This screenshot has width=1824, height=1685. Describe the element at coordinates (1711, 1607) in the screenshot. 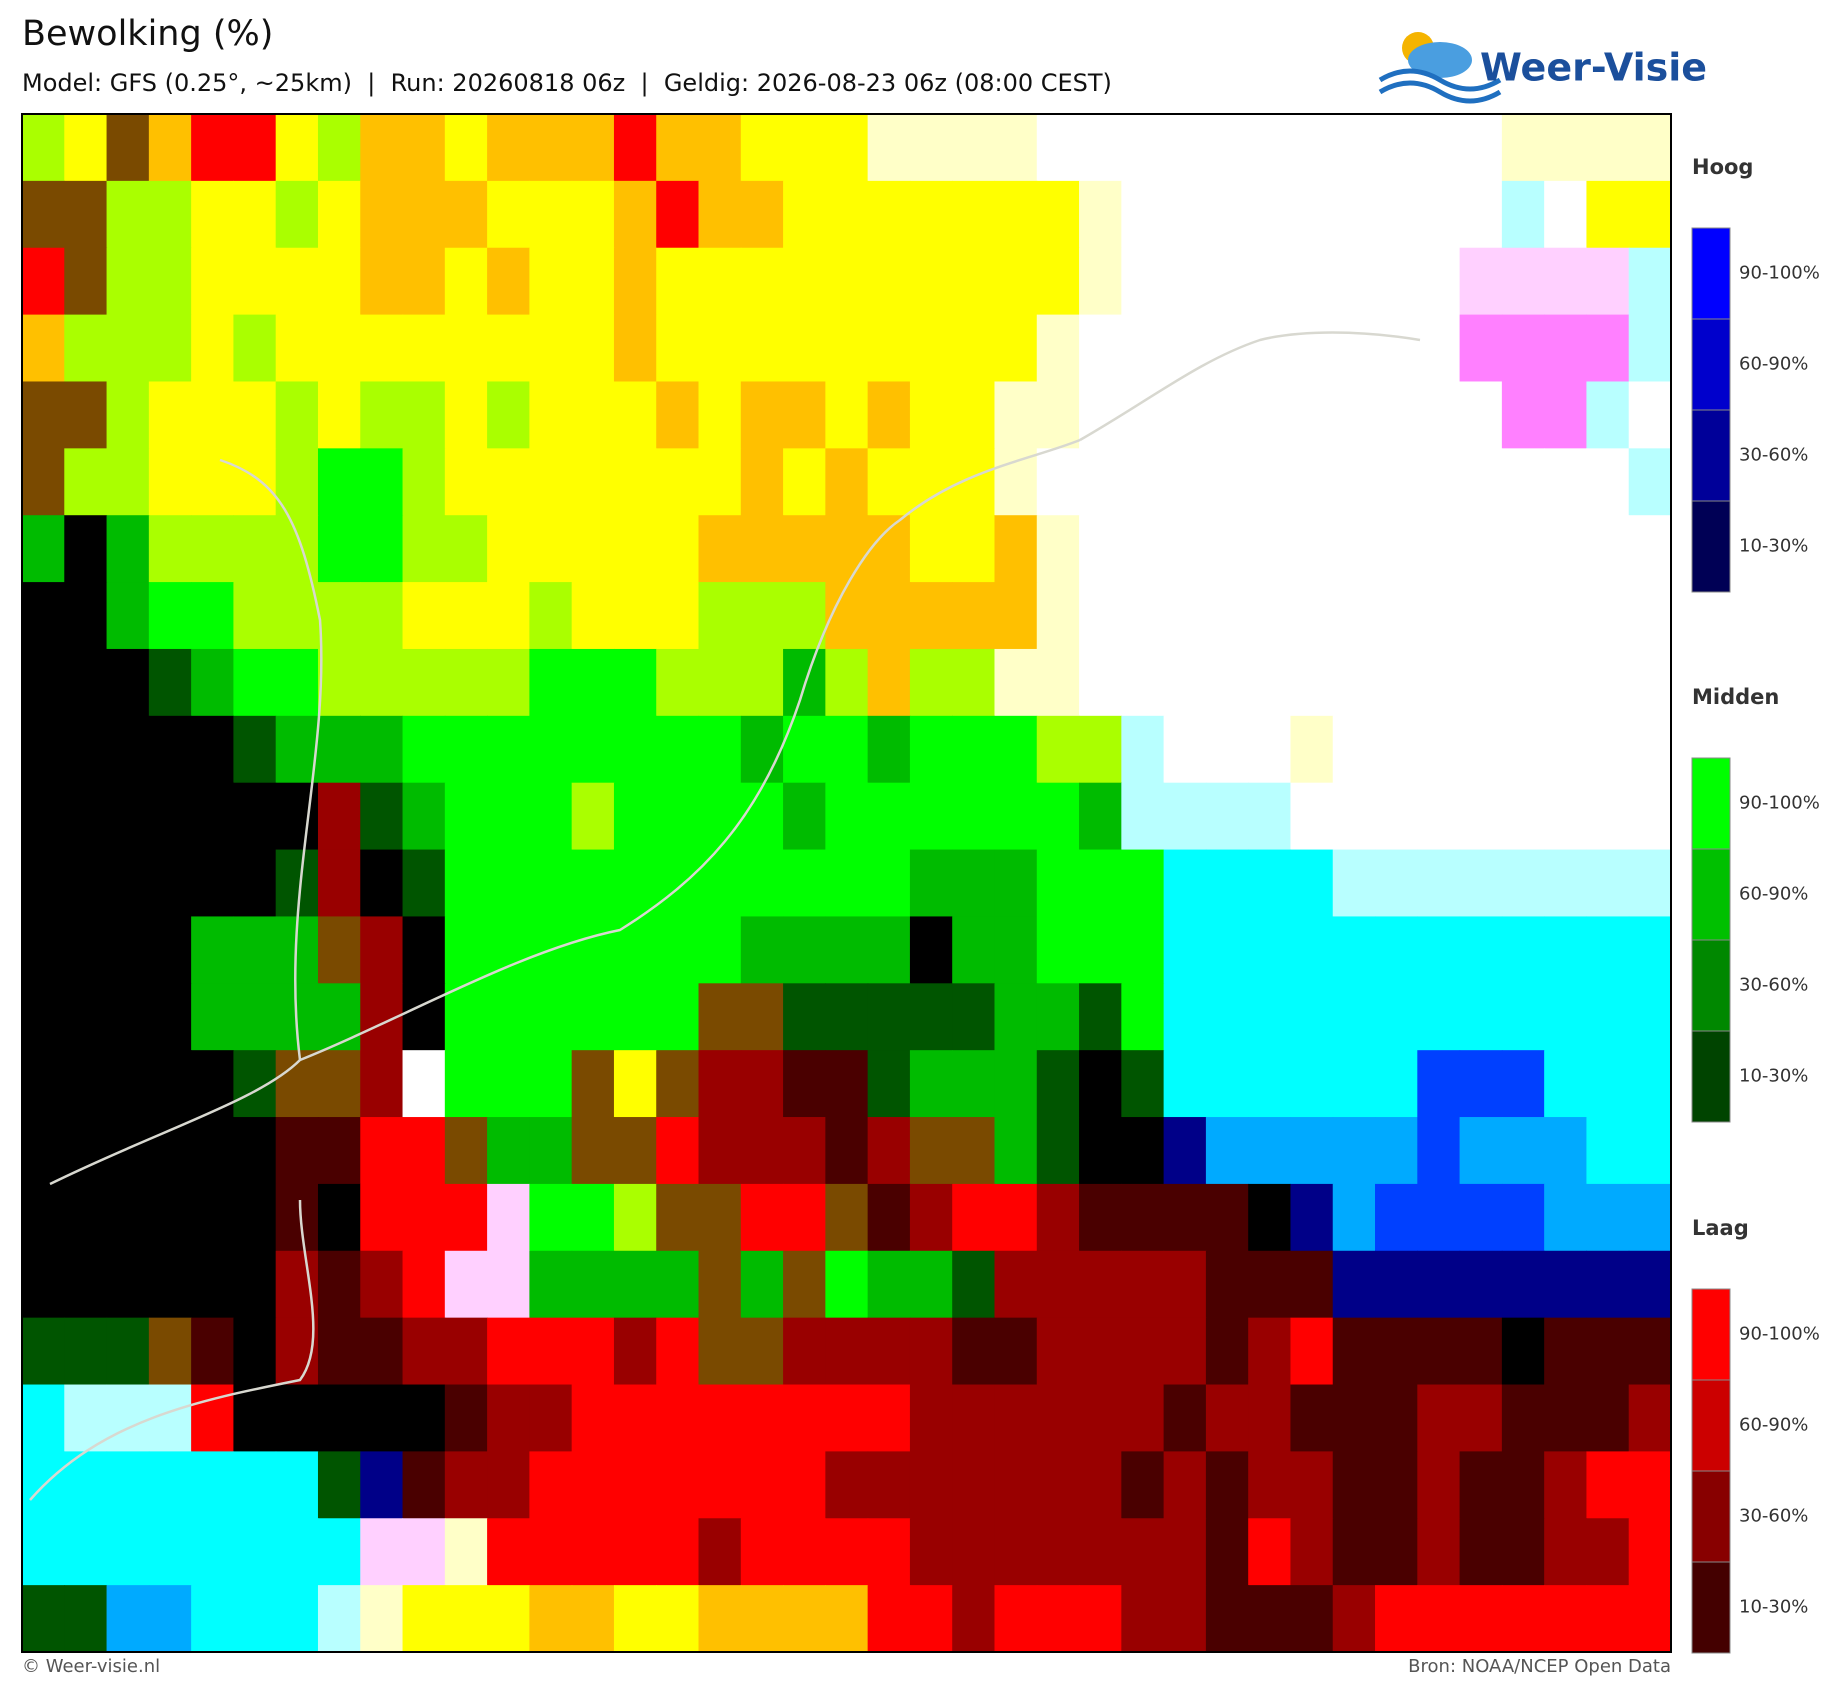

I see `legend-swatch` at that location.